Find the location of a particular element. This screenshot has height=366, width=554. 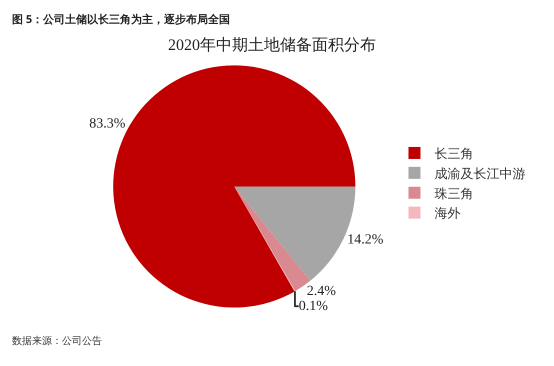

data-label: 0.1% is located at coordinates (313, 306).